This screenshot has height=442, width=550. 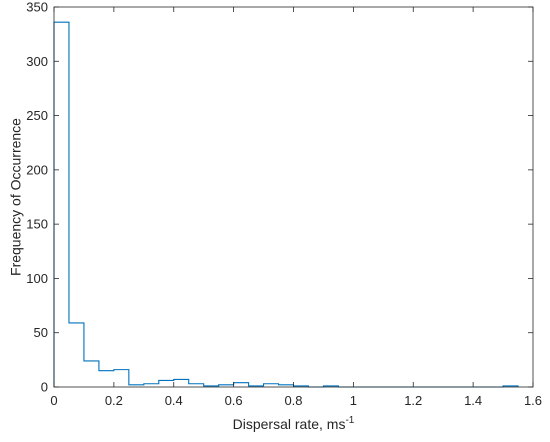 What do you see at coordinates (473, 400) in the screenshot?
I see `x-tick-label: 1.4` at bounding box center [473, 400].